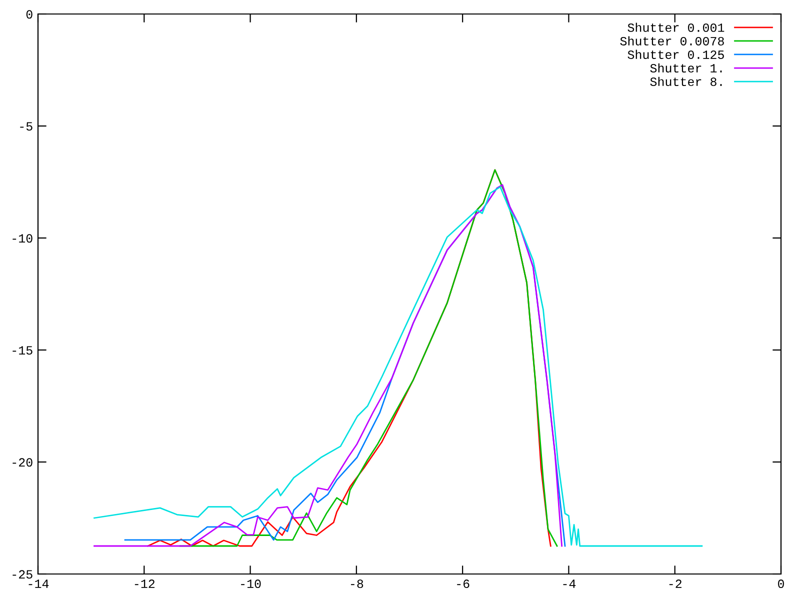 This screenshot has height=600, width=800. I want to click on y-tick-label: -10, so click(22, 238).